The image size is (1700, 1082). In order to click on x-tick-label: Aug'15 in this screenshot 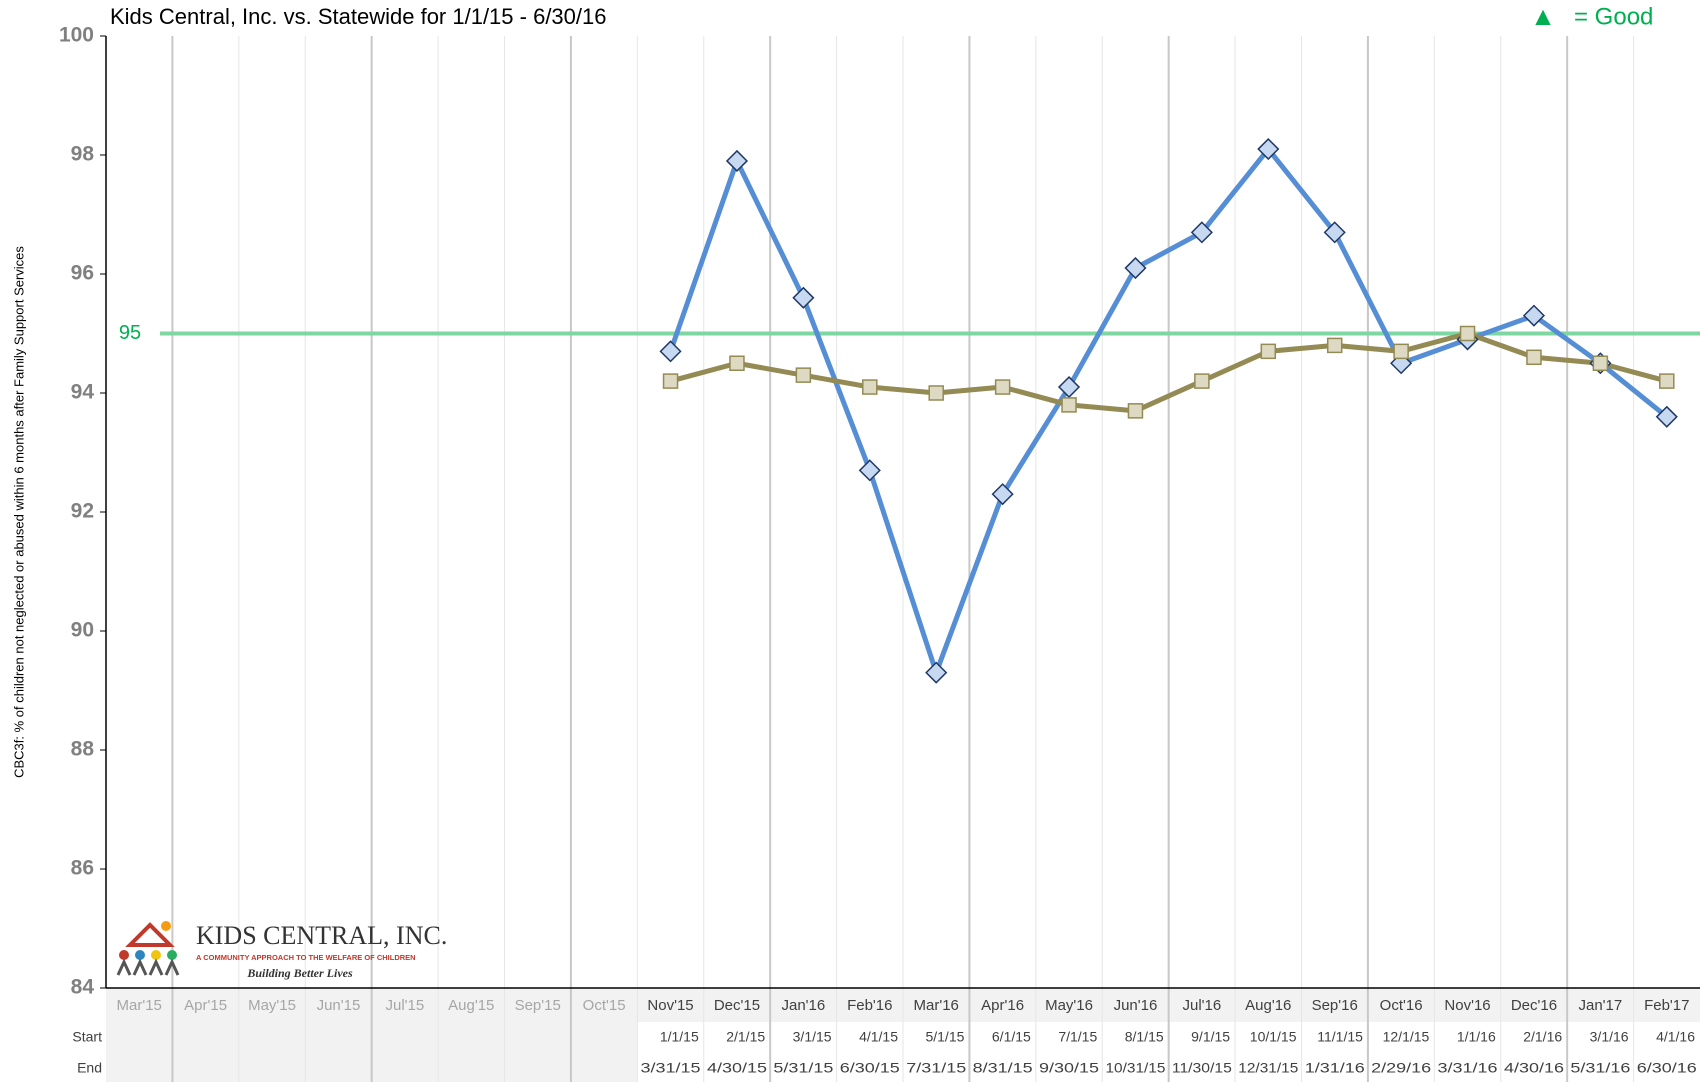, I will do `click(471, 1005)`.